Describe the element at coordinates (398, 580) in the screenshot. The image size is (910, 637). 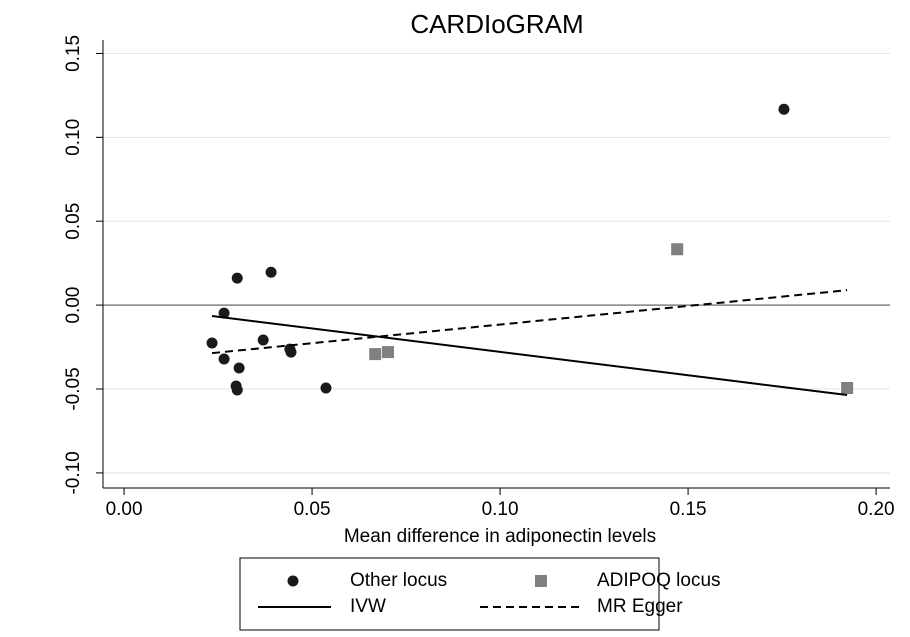
I see `legend-label: Other locus` at that location.